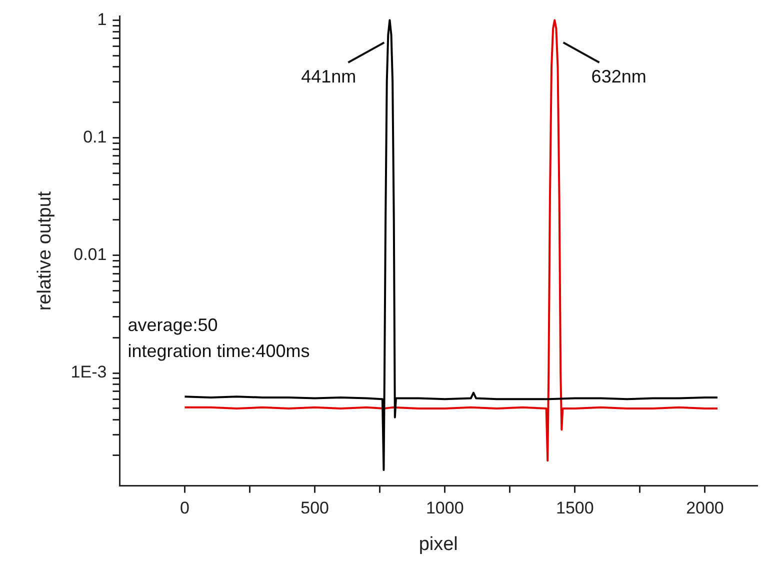 Image resolution: width=767 pixels, height=574 pixels. I want to click on y-tick-label: 1E-3, so click(88, 372).